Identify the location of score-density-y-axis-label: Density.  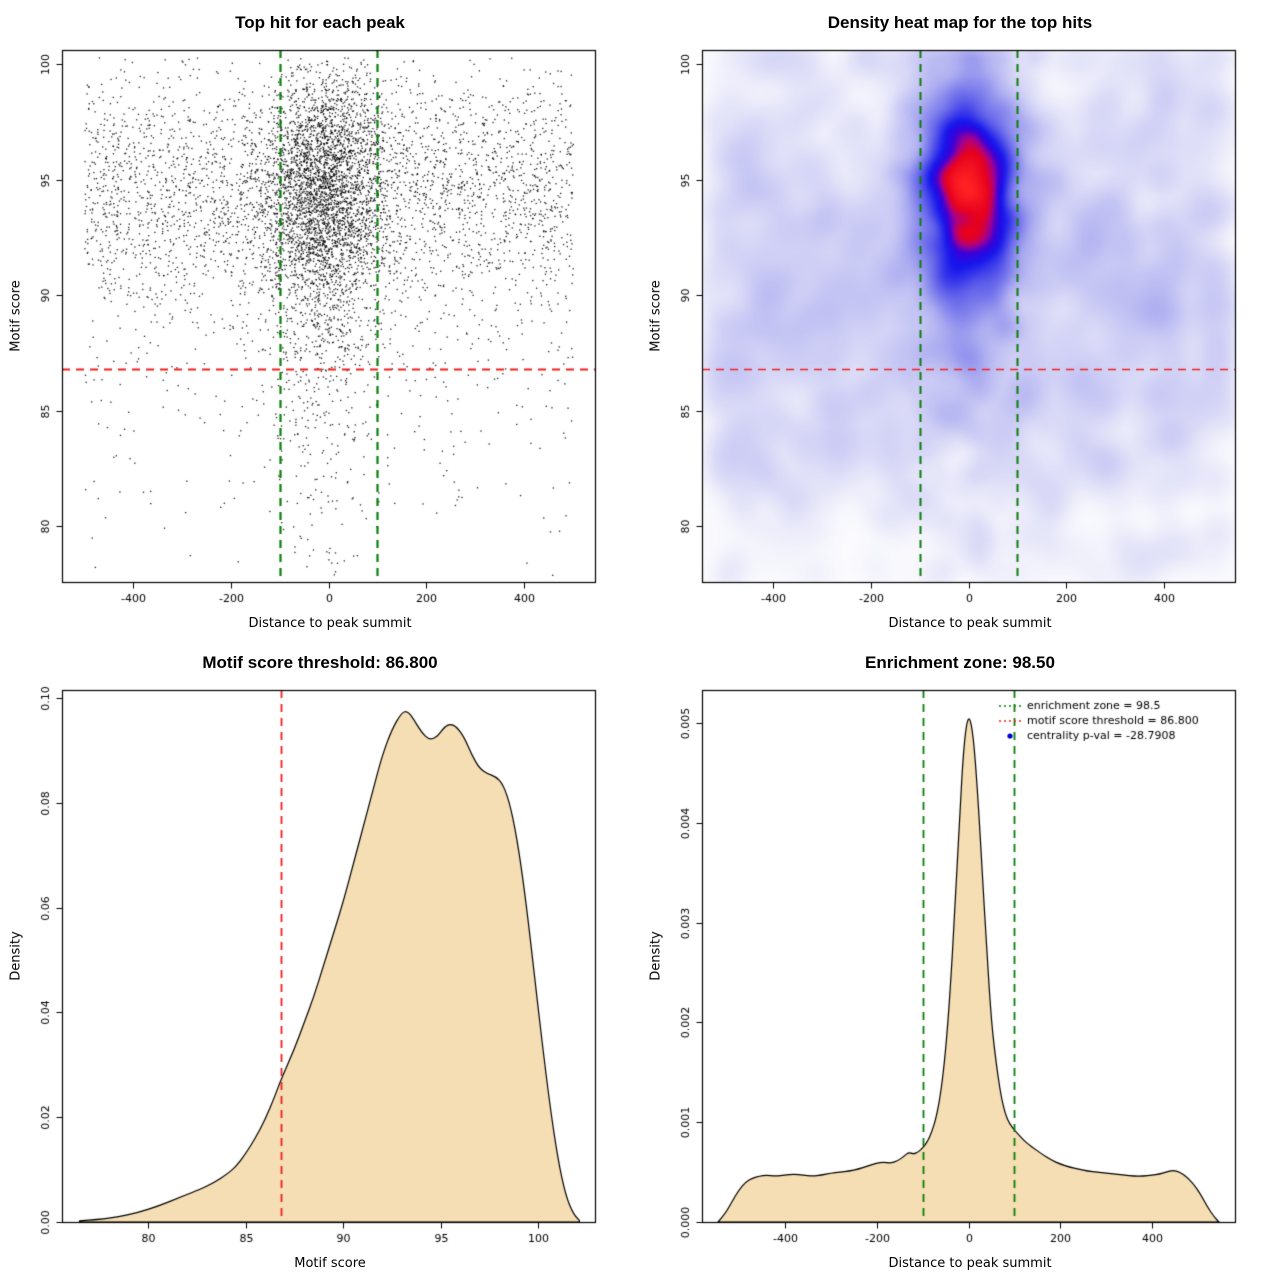
(16, 956).